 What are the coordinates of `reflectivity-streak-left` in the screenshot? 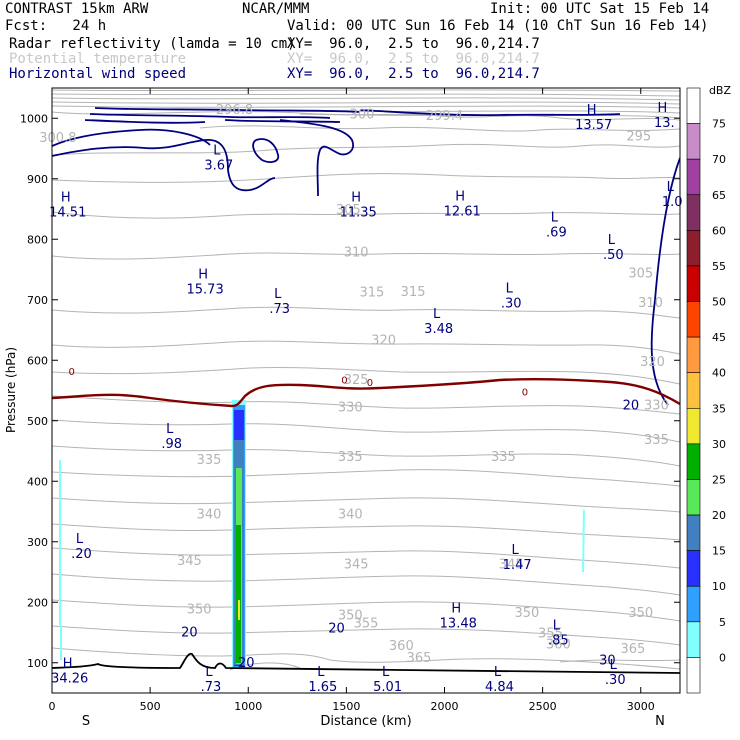 It's located at (60, 560).